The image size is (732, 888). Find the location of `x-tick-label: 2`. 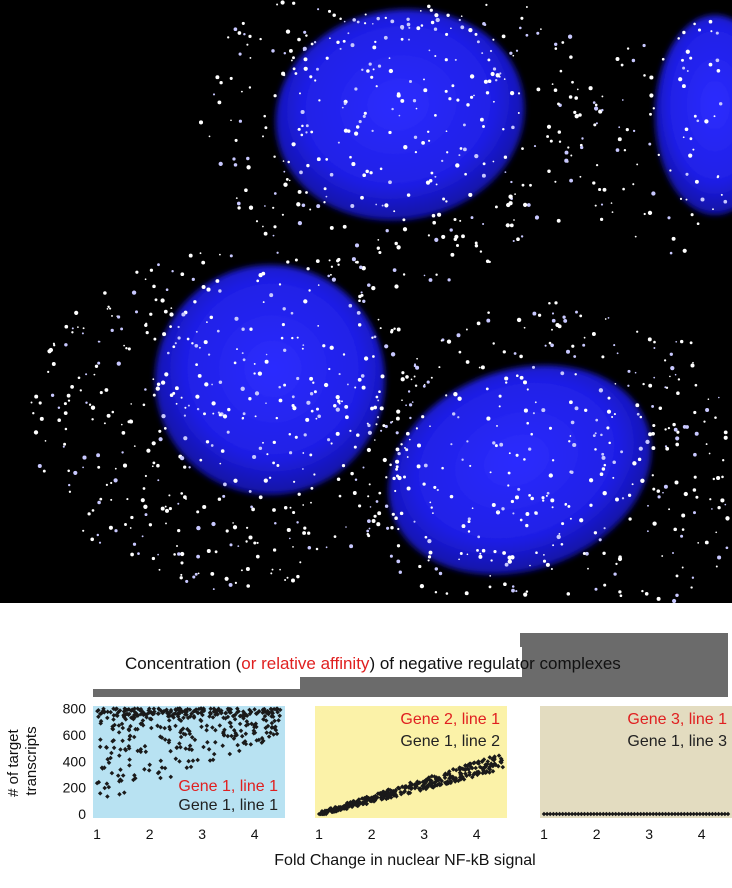

x-tick-label: 2 is located at coordinates (372, 834).